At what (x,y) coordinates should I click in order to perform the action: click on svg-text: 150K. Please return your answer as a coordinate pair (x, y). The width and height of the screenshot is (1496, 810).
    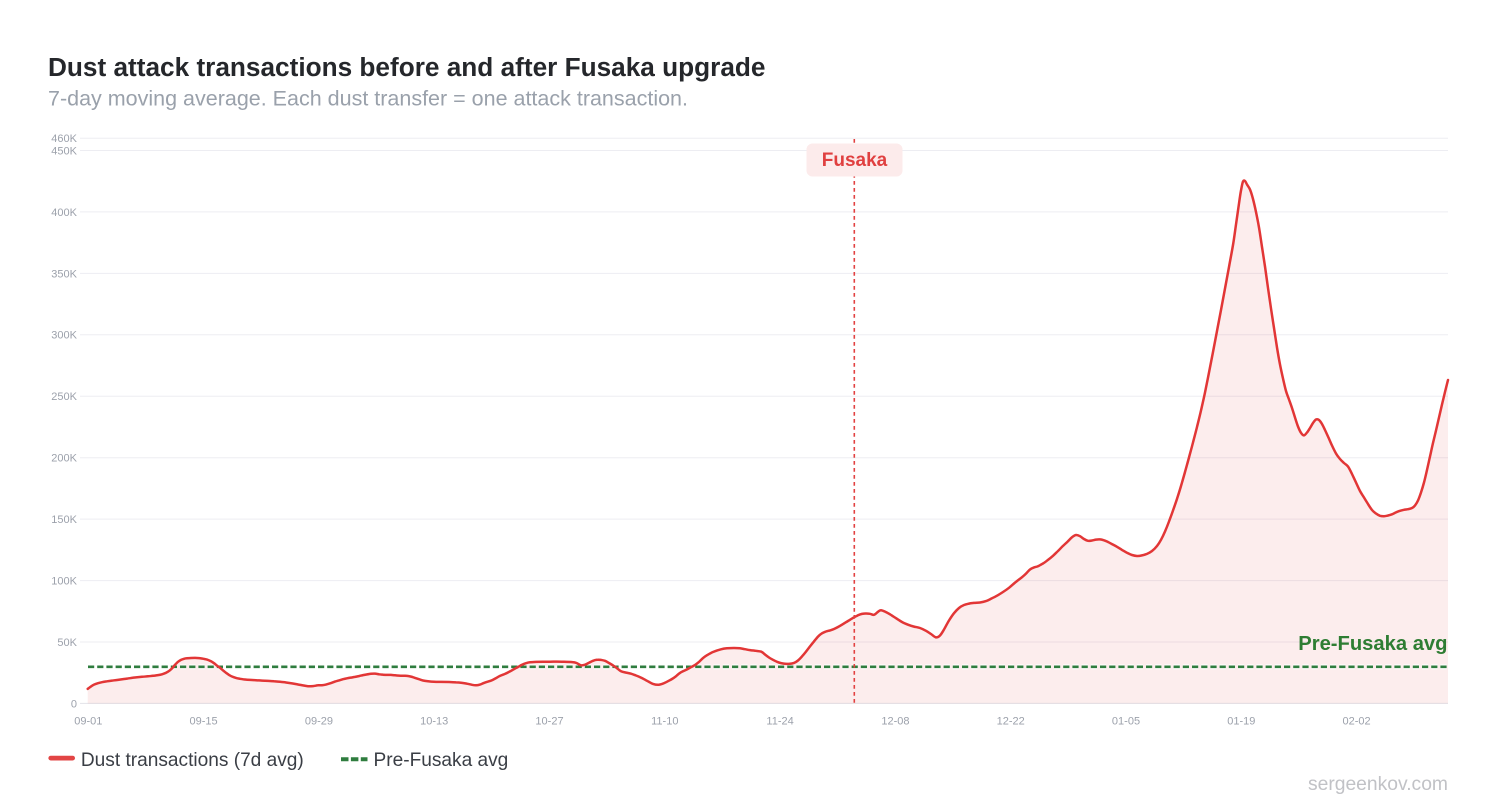
    Looking at the image, I should click on (64, 520).